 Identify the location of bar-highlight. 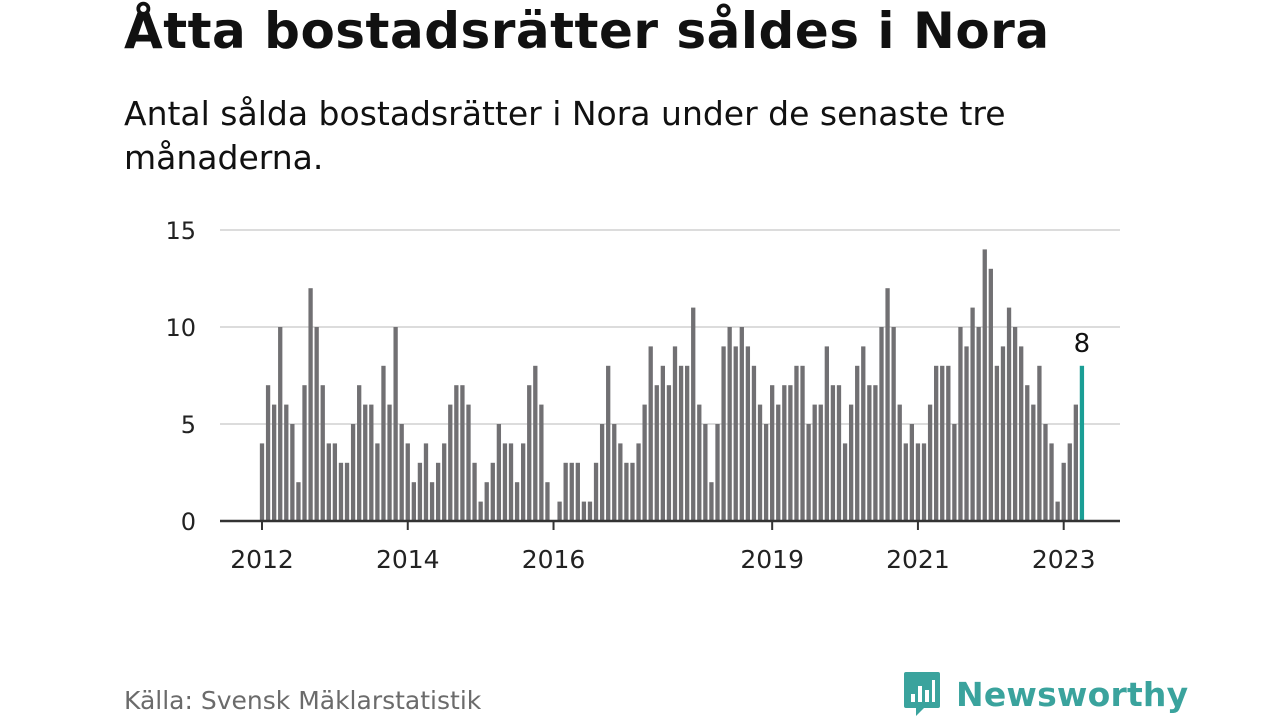
(1082, 443).